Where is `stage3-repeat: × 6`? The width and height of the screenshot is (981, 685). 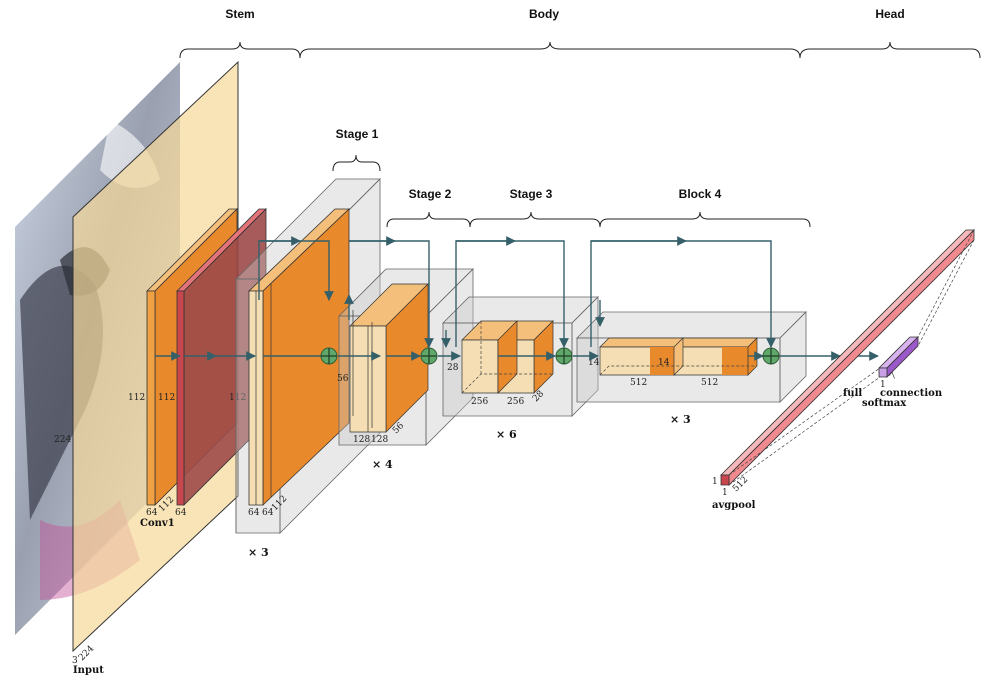
stage3-repeat: × 6 is located at coordinates (506, 434).